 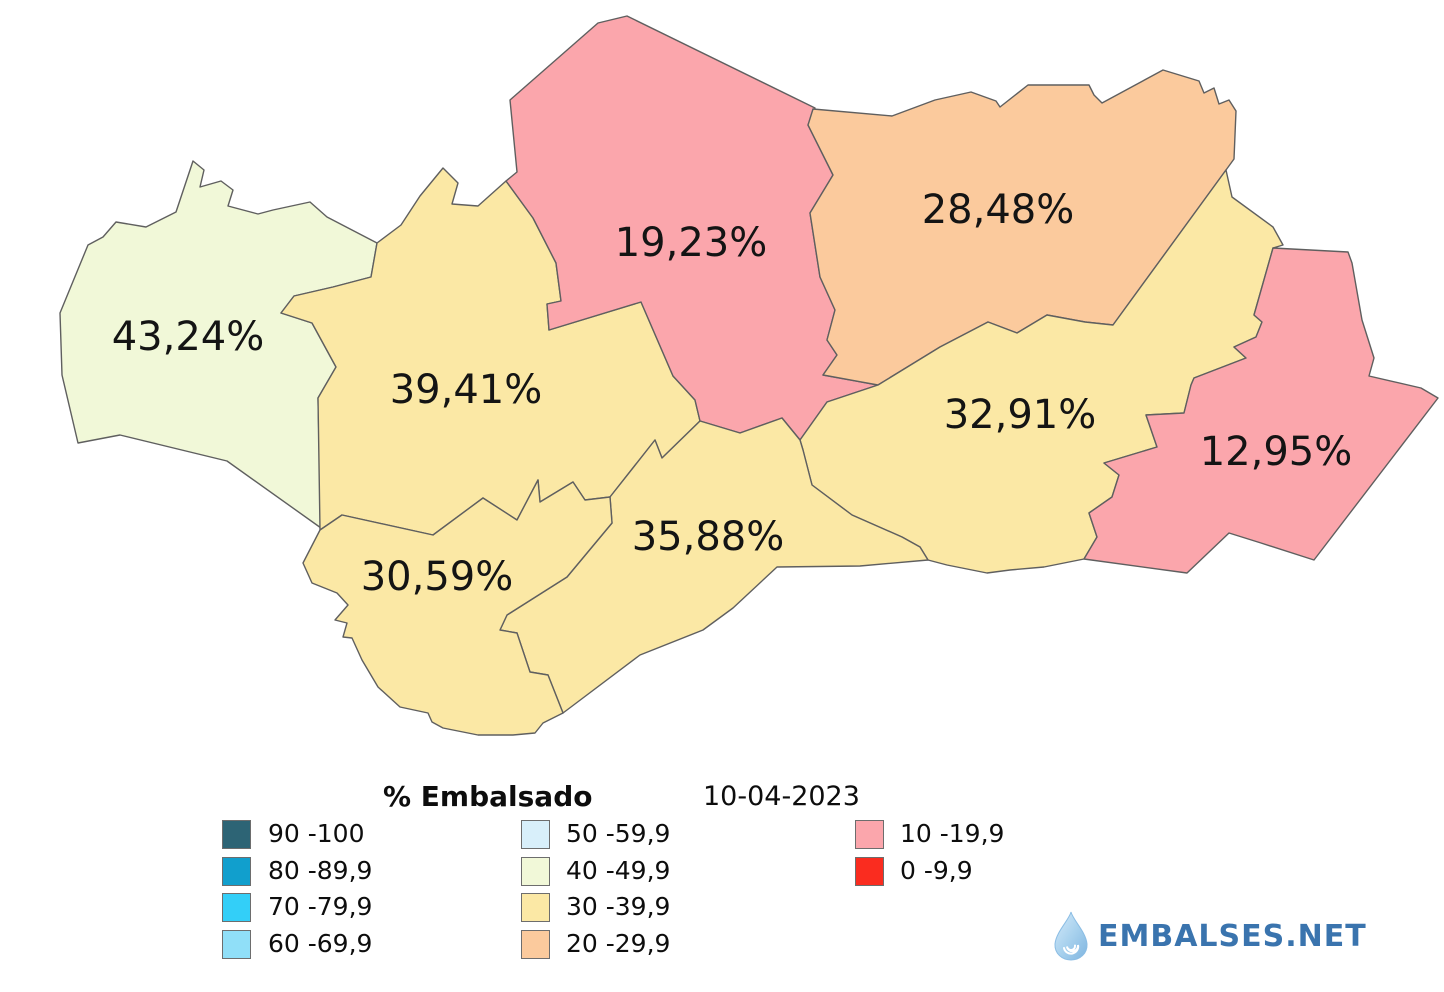 I want to click on logo-text: EMBALSES.NET, so click(x=1232, y=936).